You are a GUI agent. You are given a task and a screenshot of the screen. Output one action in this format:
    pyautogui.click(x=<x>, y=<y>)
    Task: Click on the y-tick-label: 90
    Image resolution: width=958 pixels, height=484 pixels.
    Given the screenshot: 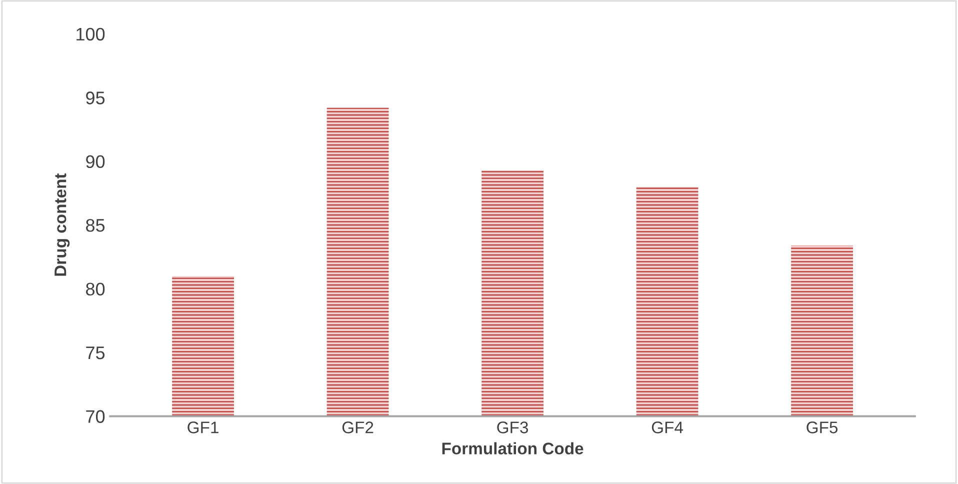 What is the action you would take?
    pyautogui.click(x=95, y=161)
    